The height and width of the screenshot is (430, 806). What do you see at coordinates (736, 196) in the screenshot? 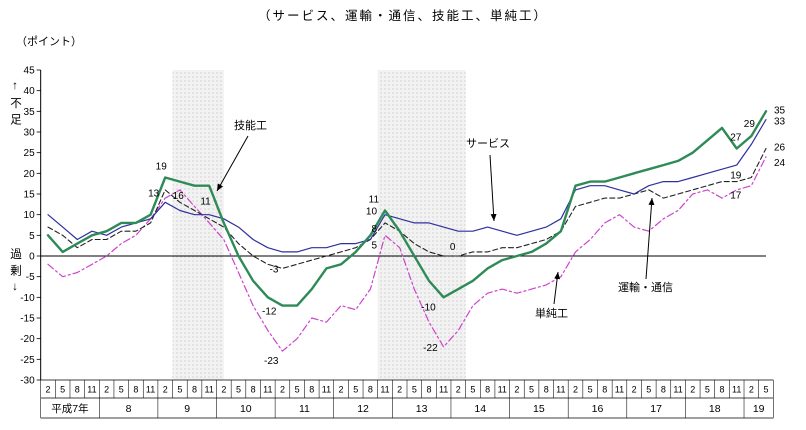
I see `point-label: 17` at bounding box center [736, 196].